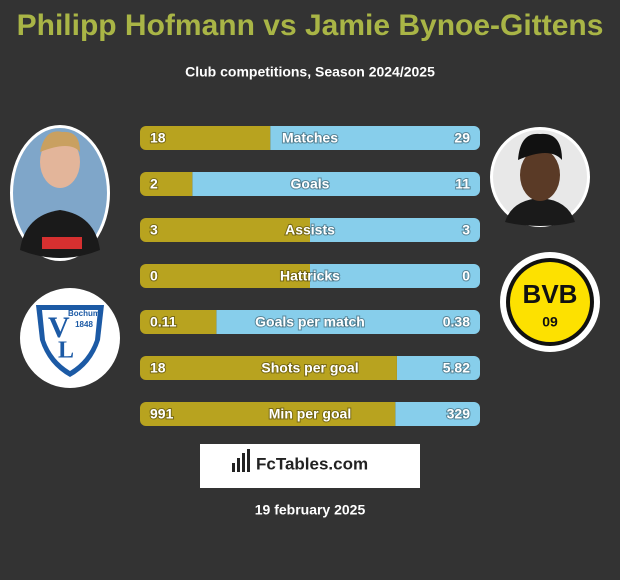 The image size is (620, 580). What do you see at coordinates (459, 414) in the screenshot?
I see `right-value: 329` at bounding box center [459, 414].